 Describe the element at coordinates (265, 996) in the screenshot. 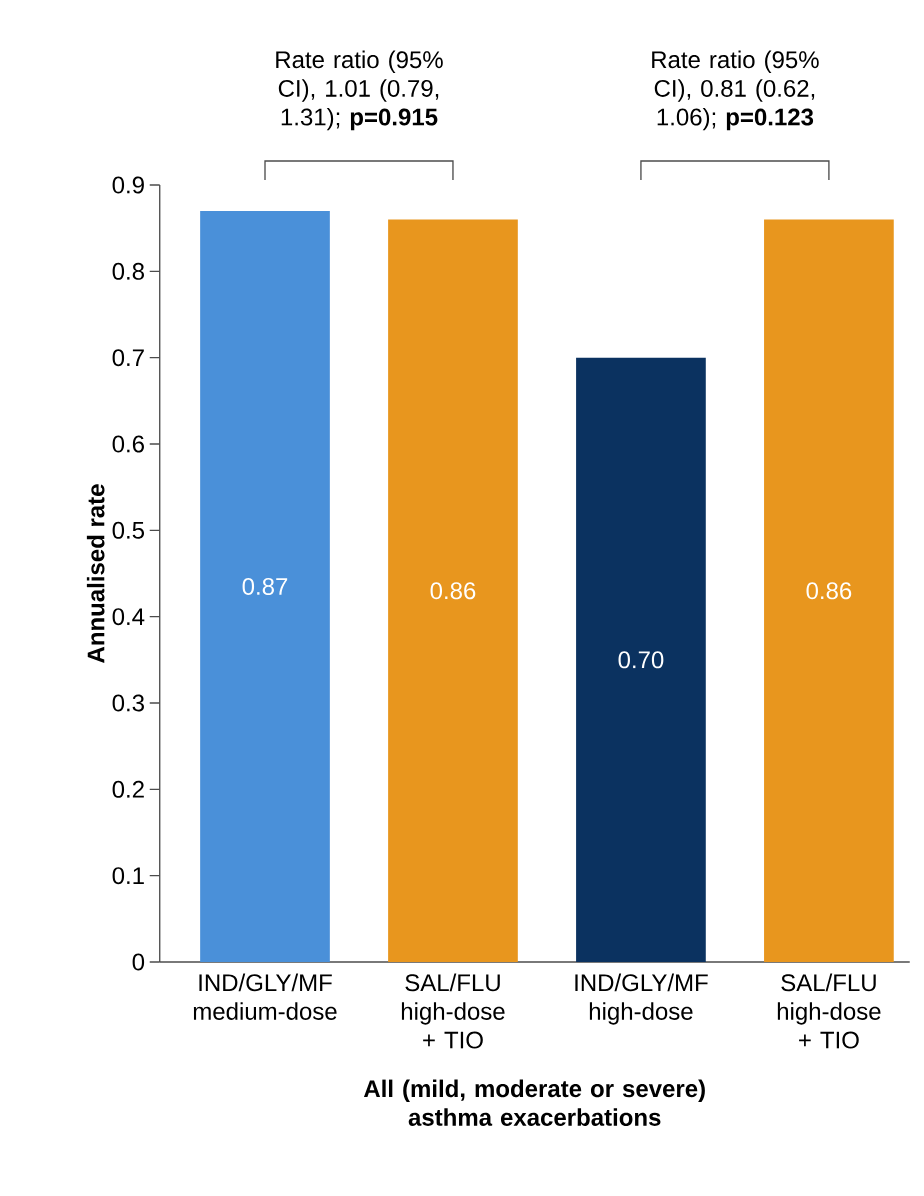

I see `x-tick-label: IND/GLY/MF medium-dose` at that location.